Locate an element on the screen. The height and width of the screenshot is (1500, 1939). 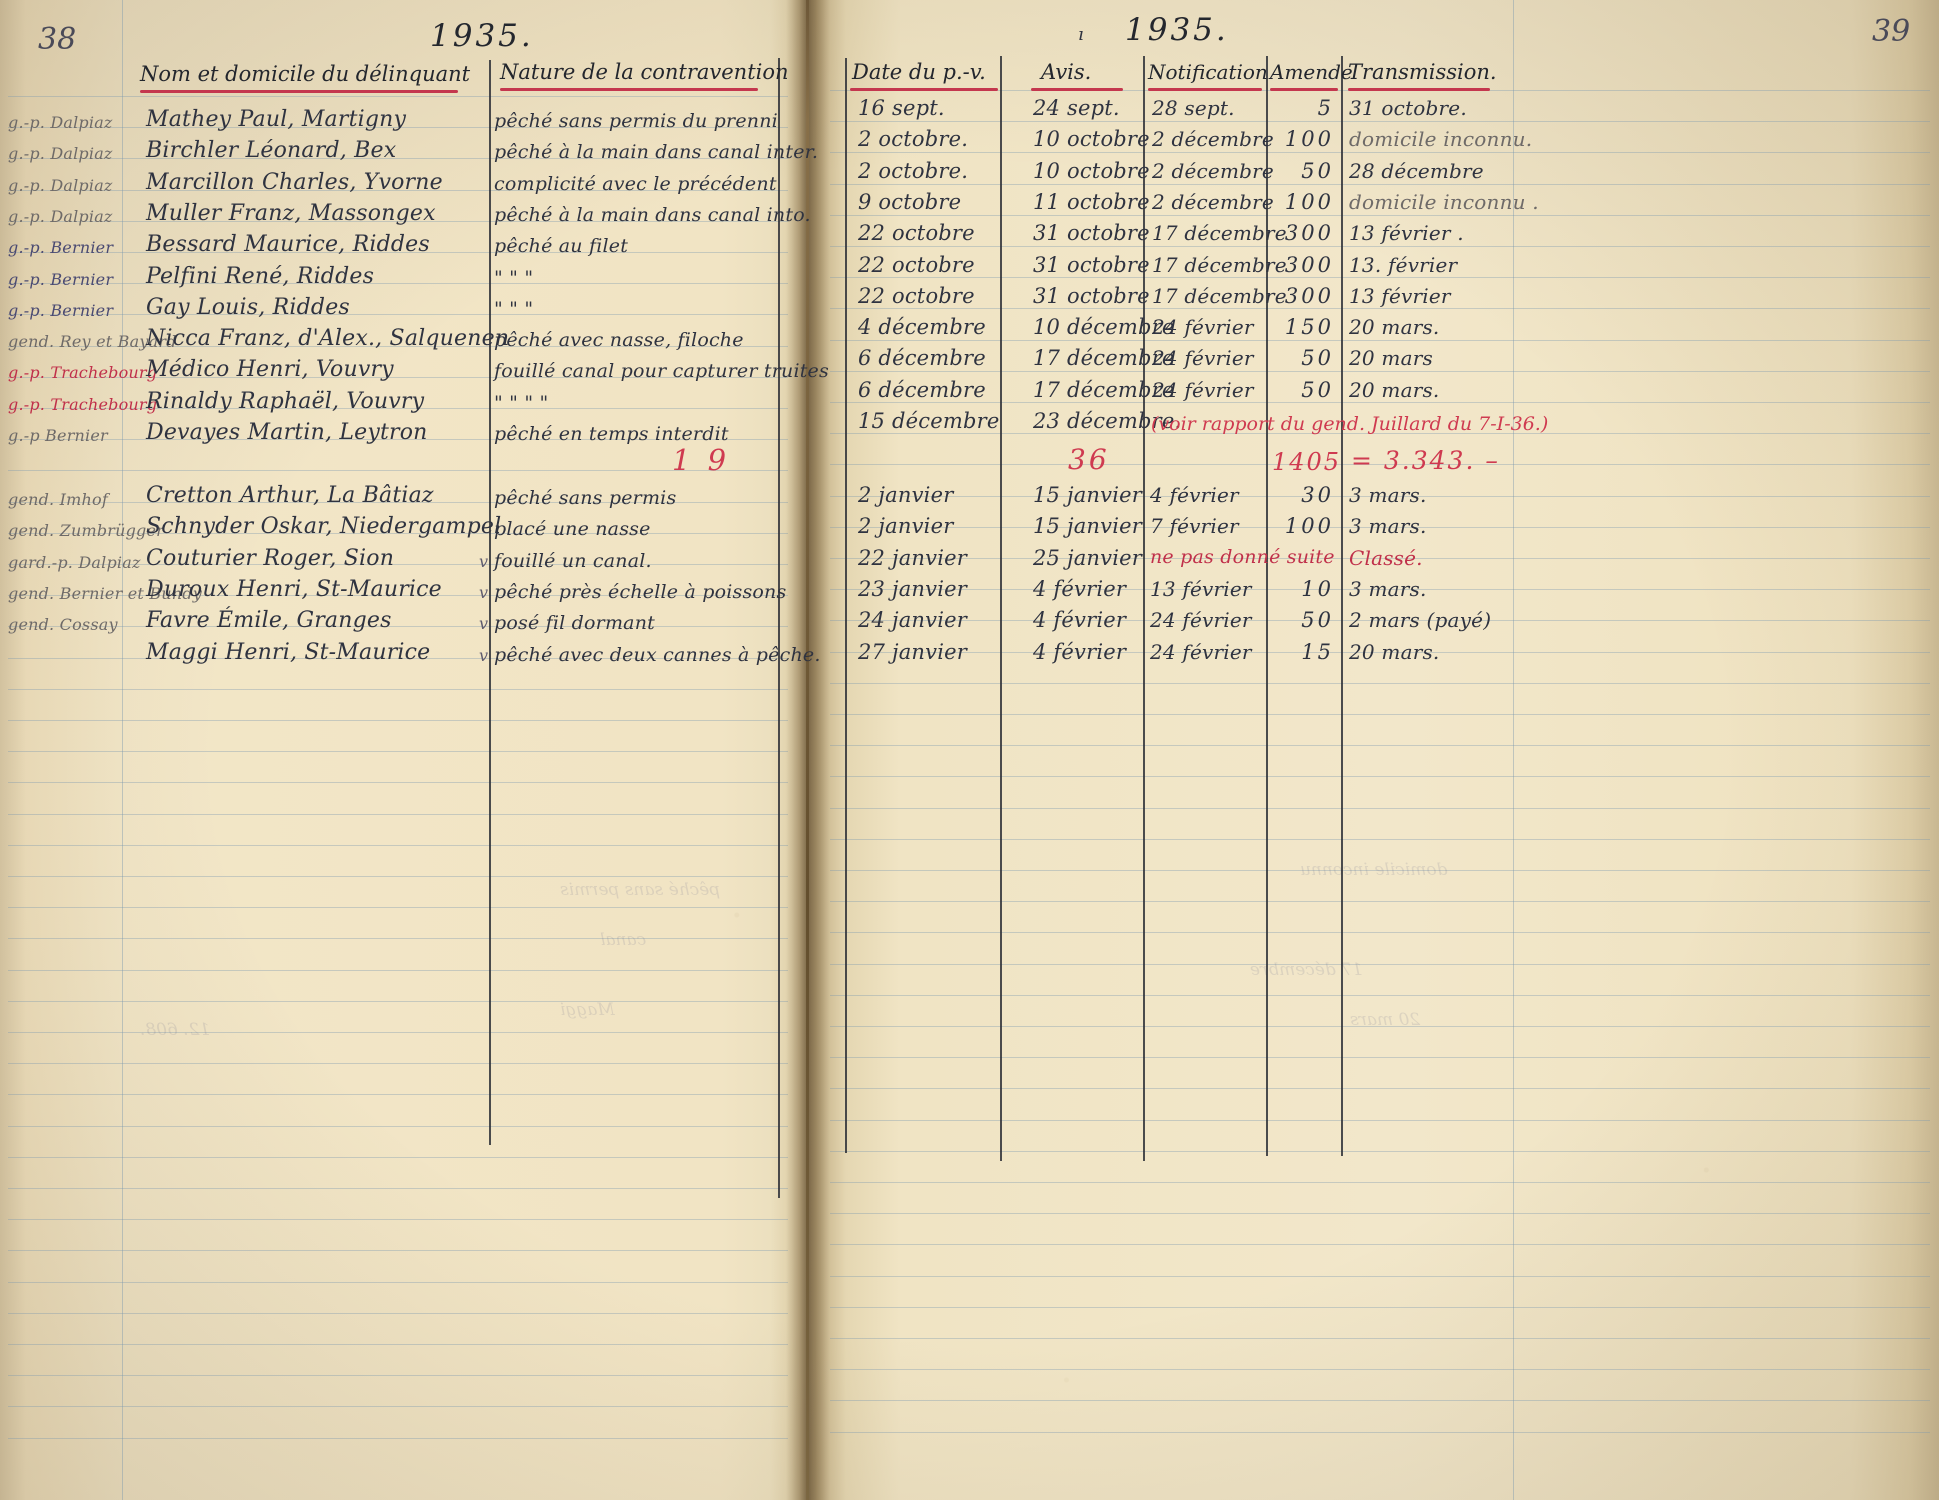
year-heading-left: 1935. is located at coordinates (482, 36).